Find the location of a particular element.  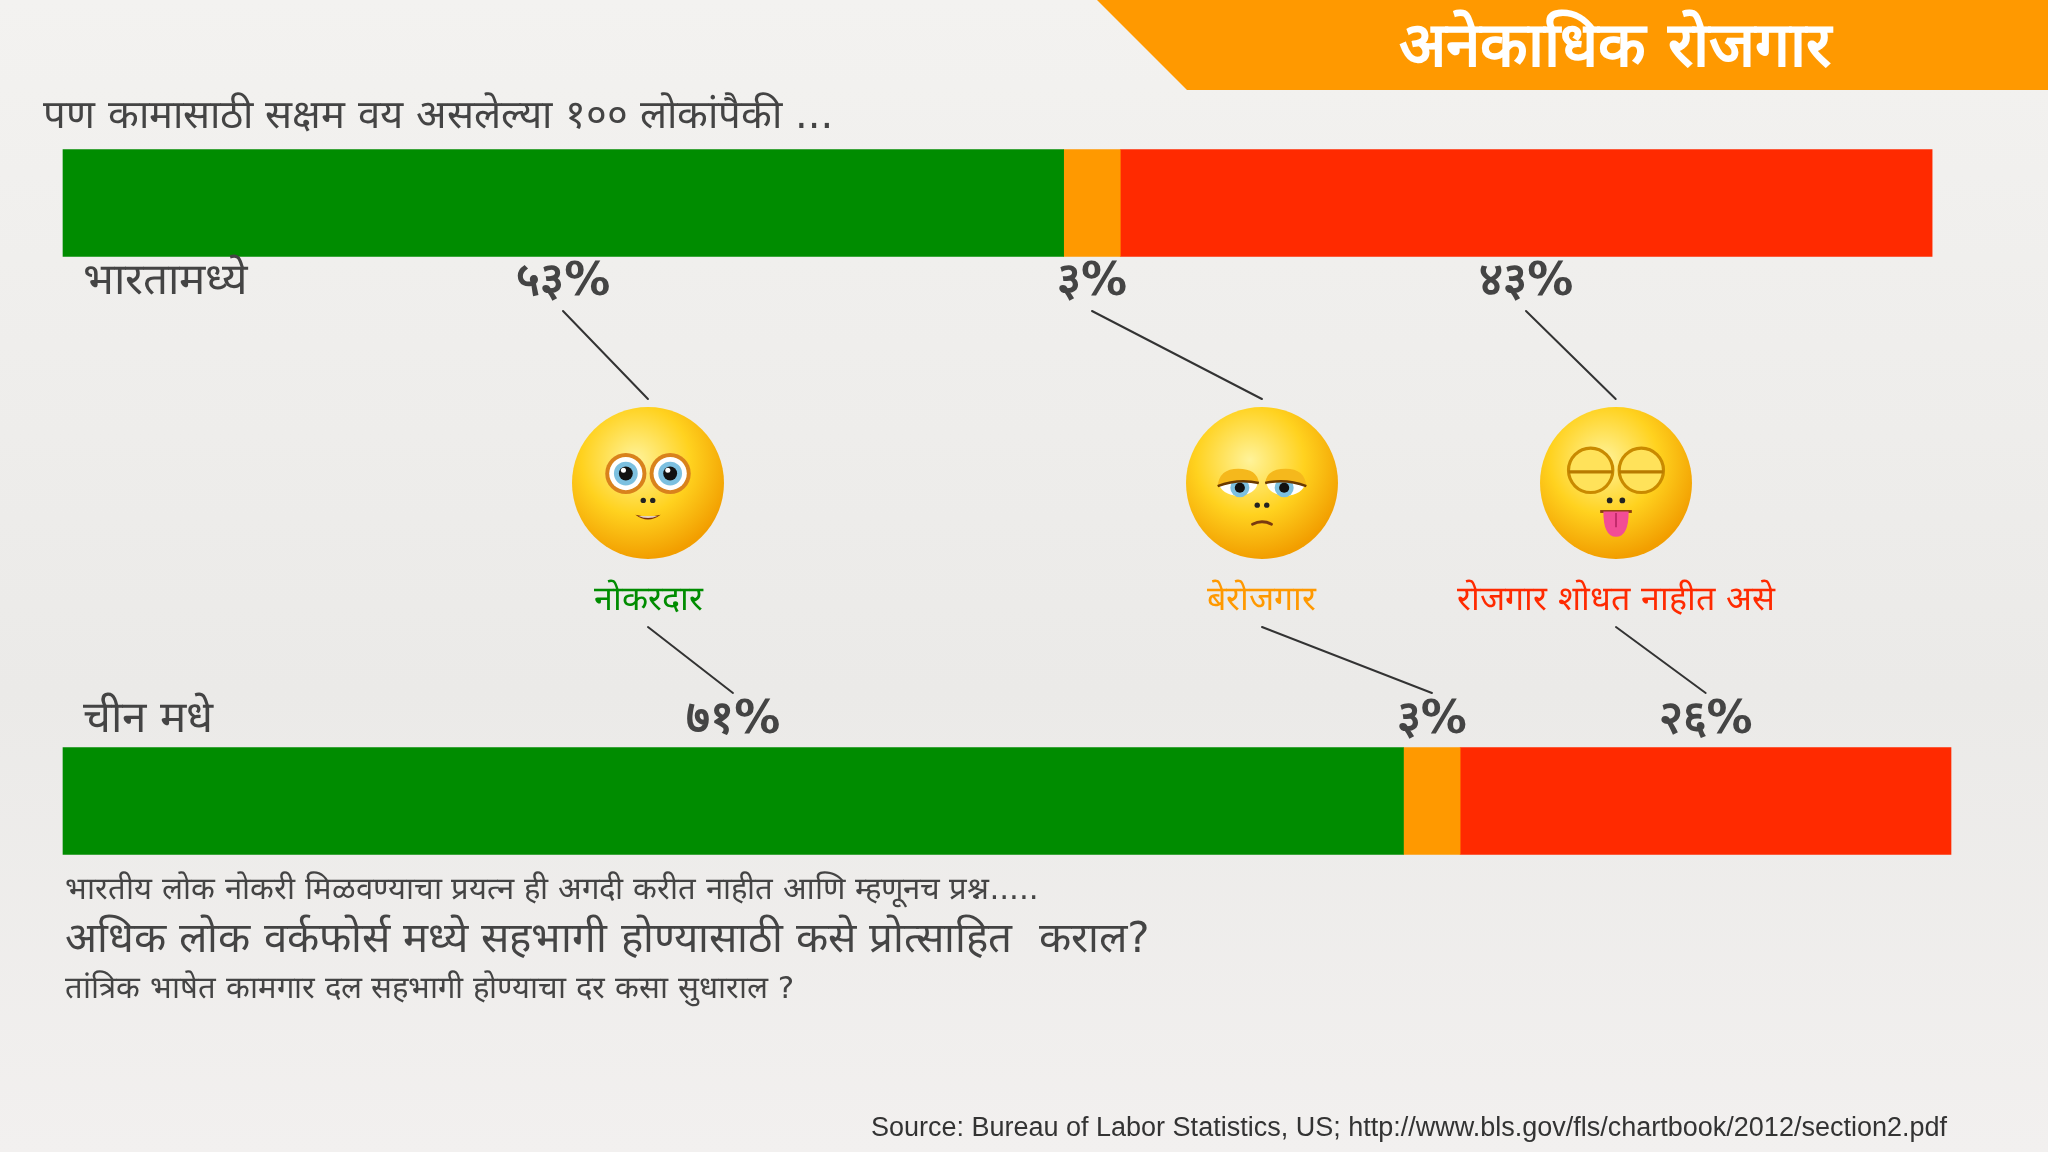

data-label: ५३% is located at coordinates (563, 278).